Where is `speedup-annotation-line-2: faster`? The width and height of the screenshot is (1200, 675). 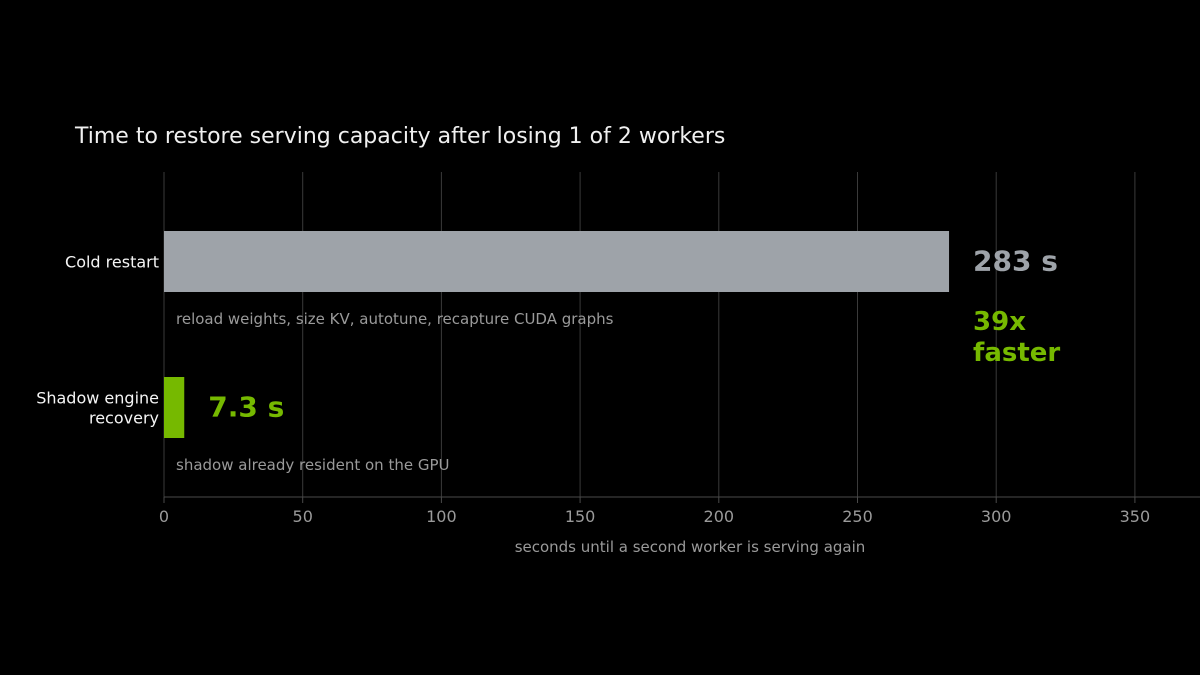 speedup-annotation-line-2: faster is located at coordinates (1016, 353).